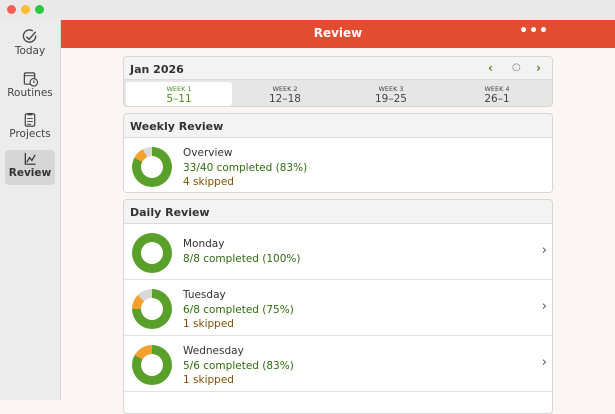  I want to click on section-title: Daily Review, so click(338, 212).